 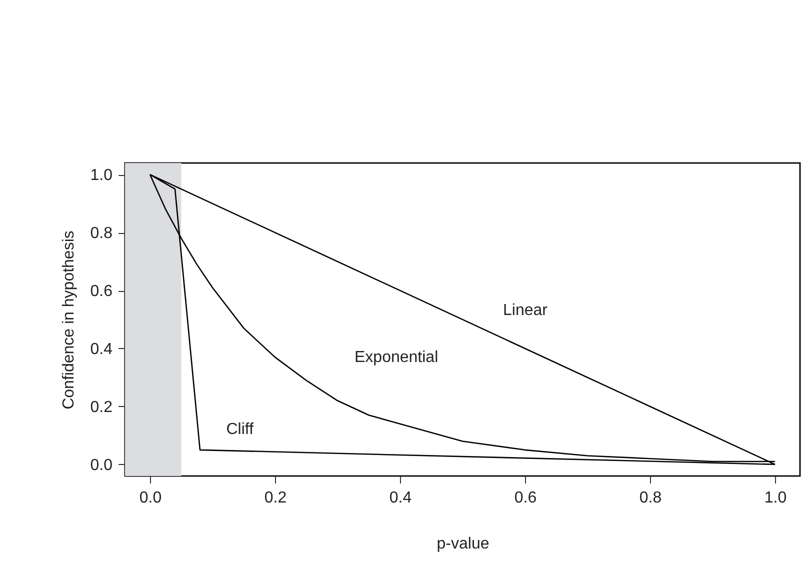 I want to click on series-label: Linear, so click(x=525, y=311).